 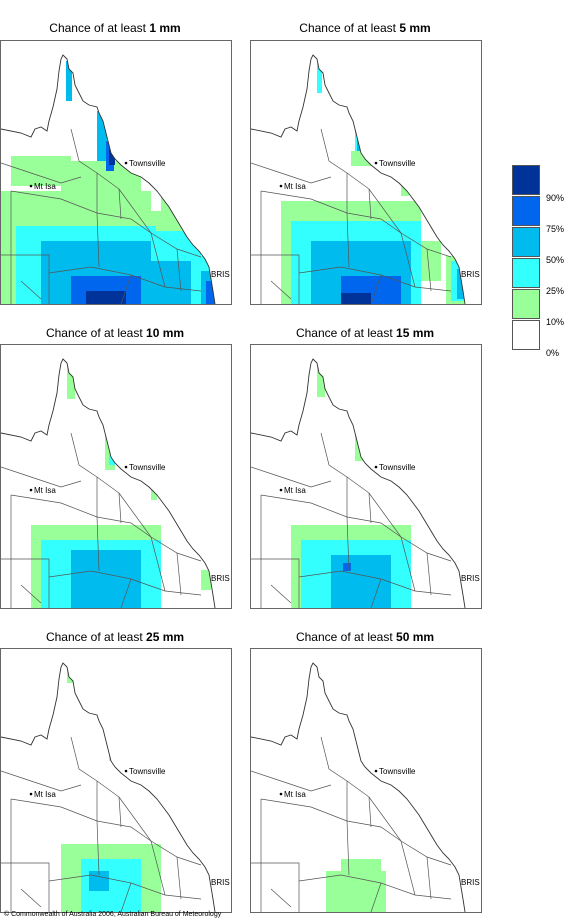 What do you see at coordinates (115, 28) in the screenshot?
I see `panel-title: Chance of at least 1 mm` at bounding box center [115, 28].